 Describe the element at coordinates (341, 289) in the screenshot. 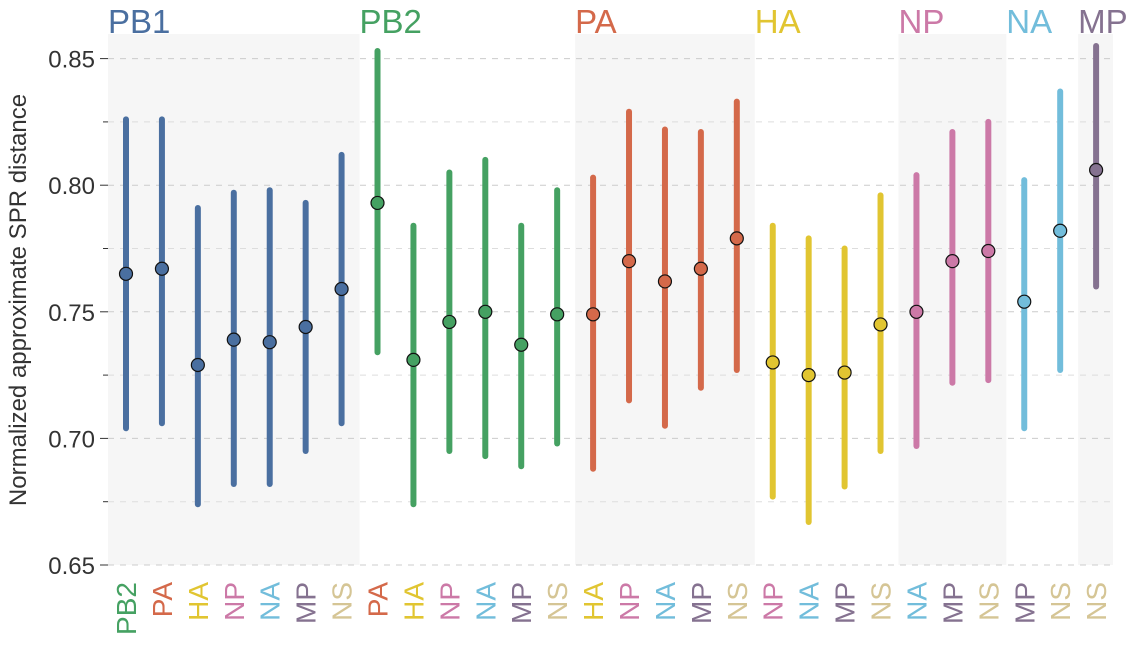

I see `point-pb1-ns` at that location.